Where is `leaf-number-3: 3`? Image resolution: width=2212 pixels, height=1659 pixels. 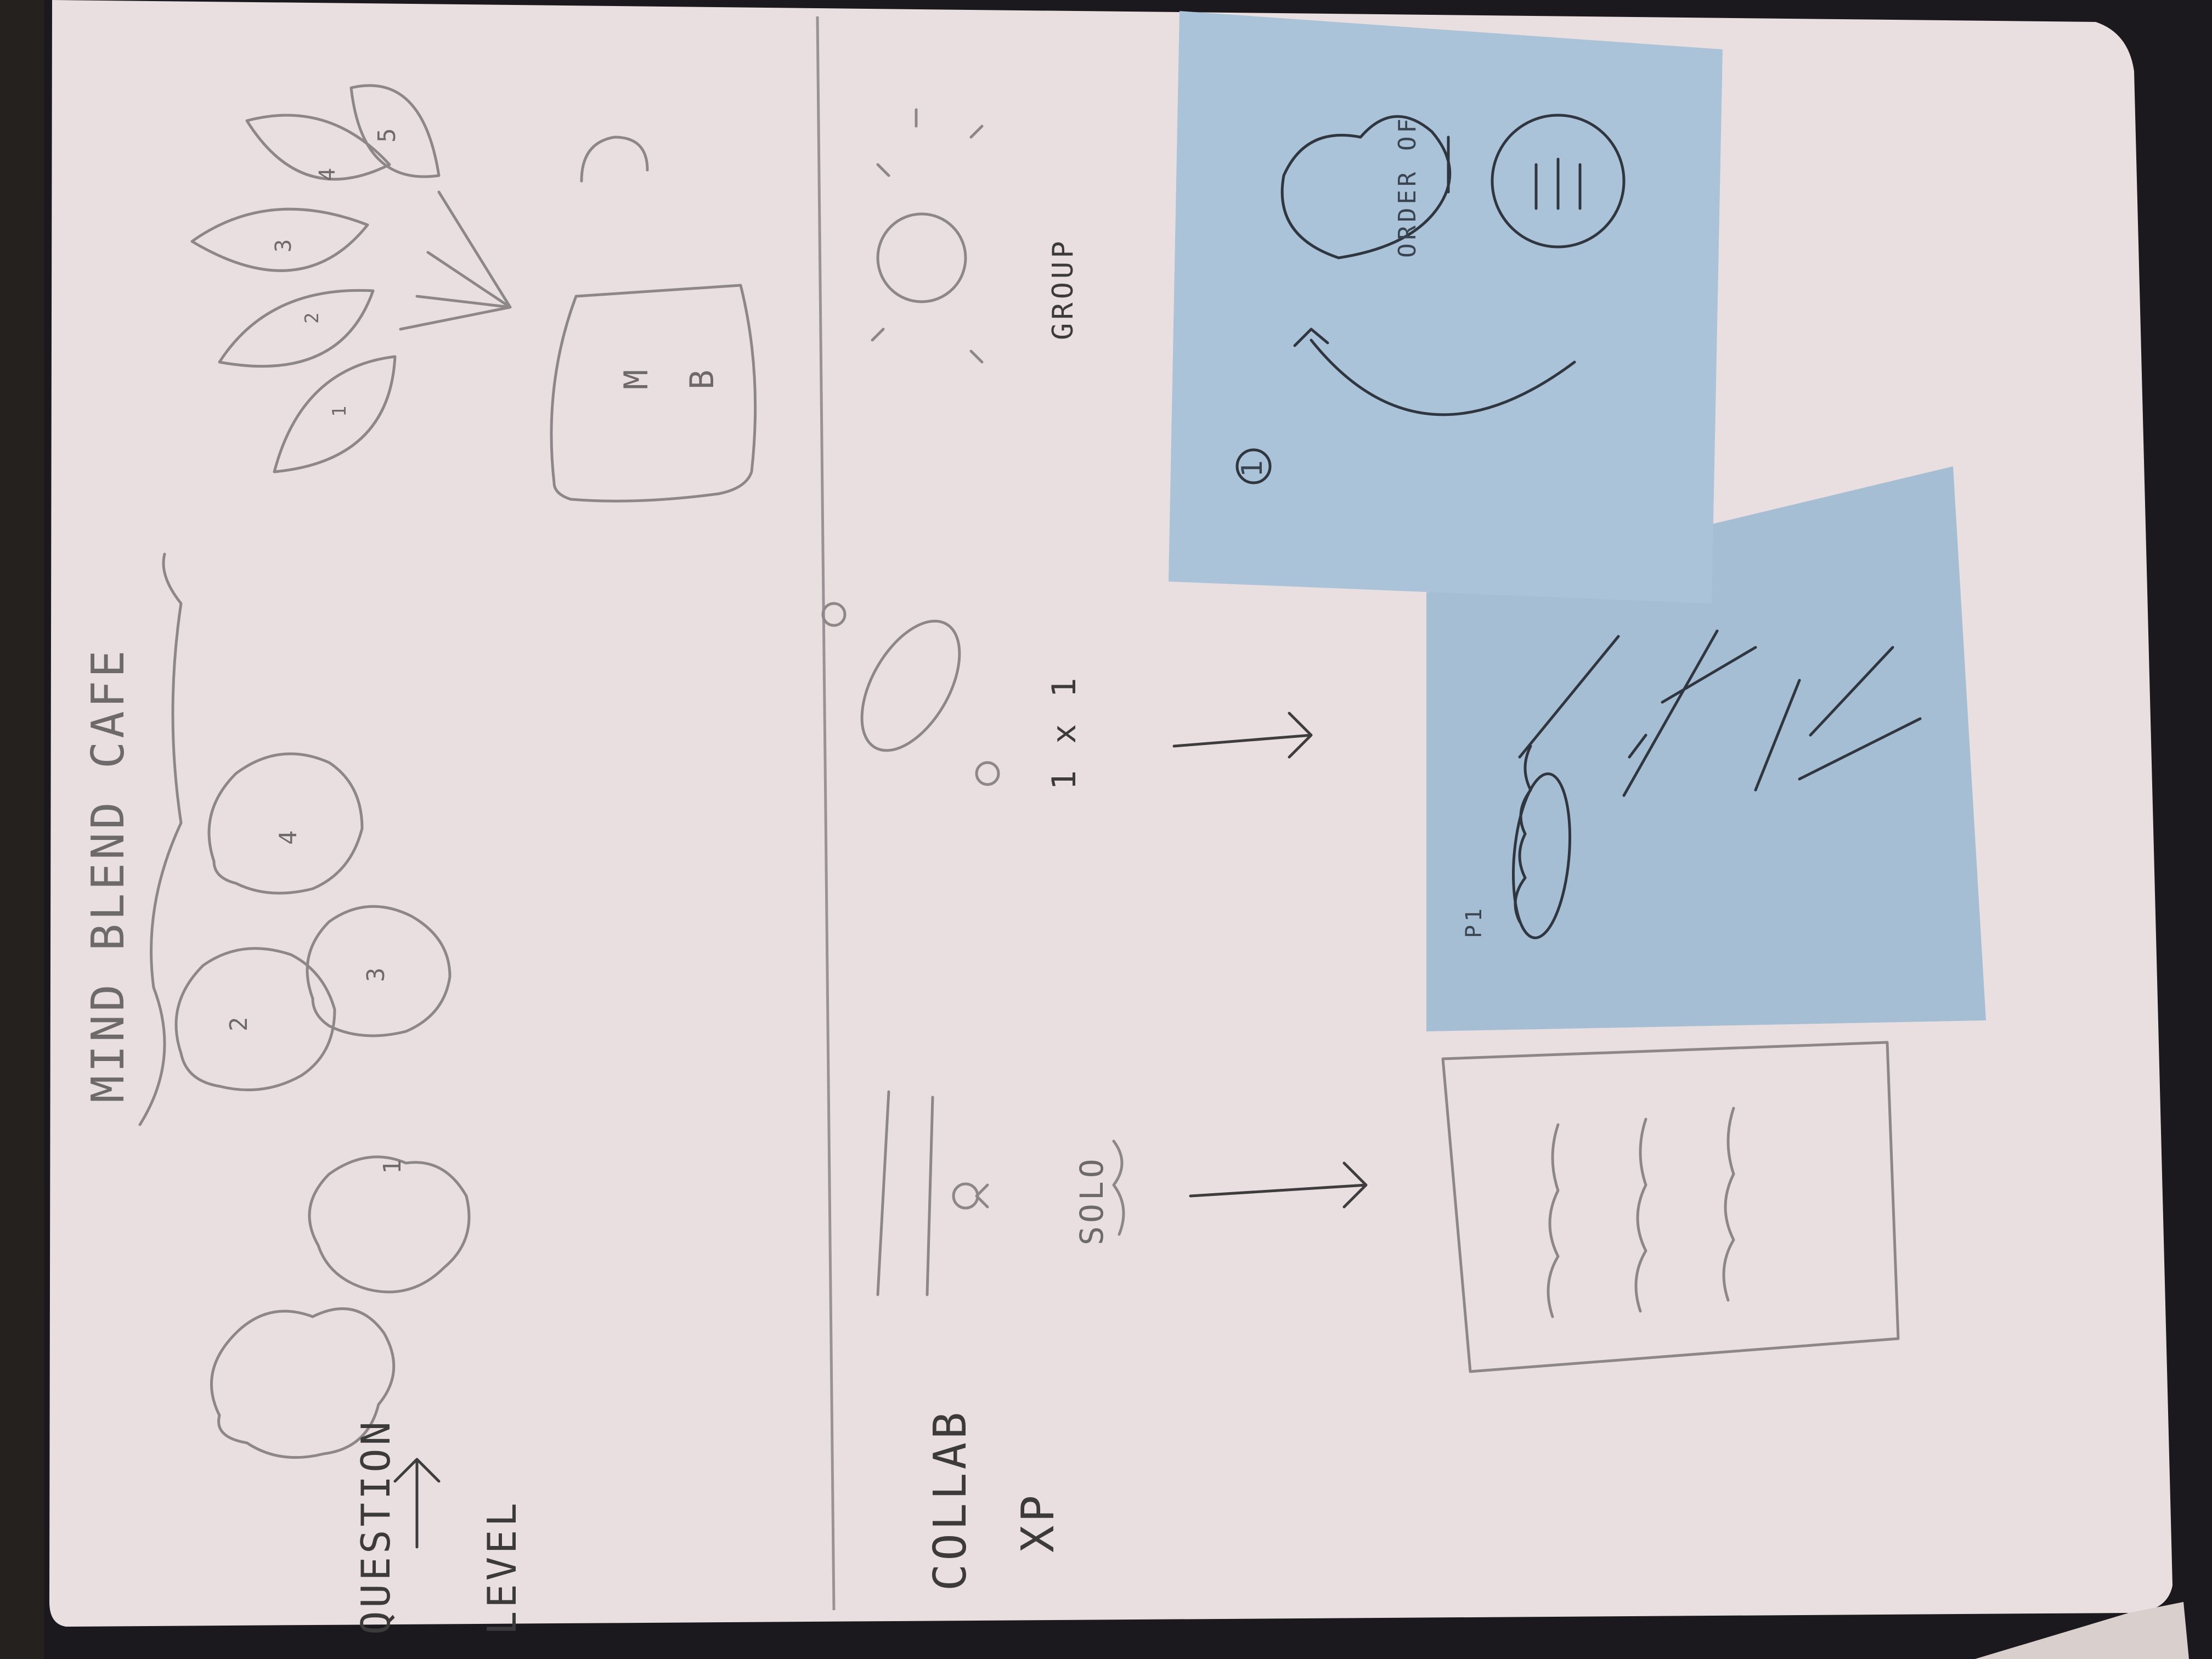
leaf-number-3: 3 is located at coordinates (283, 244).